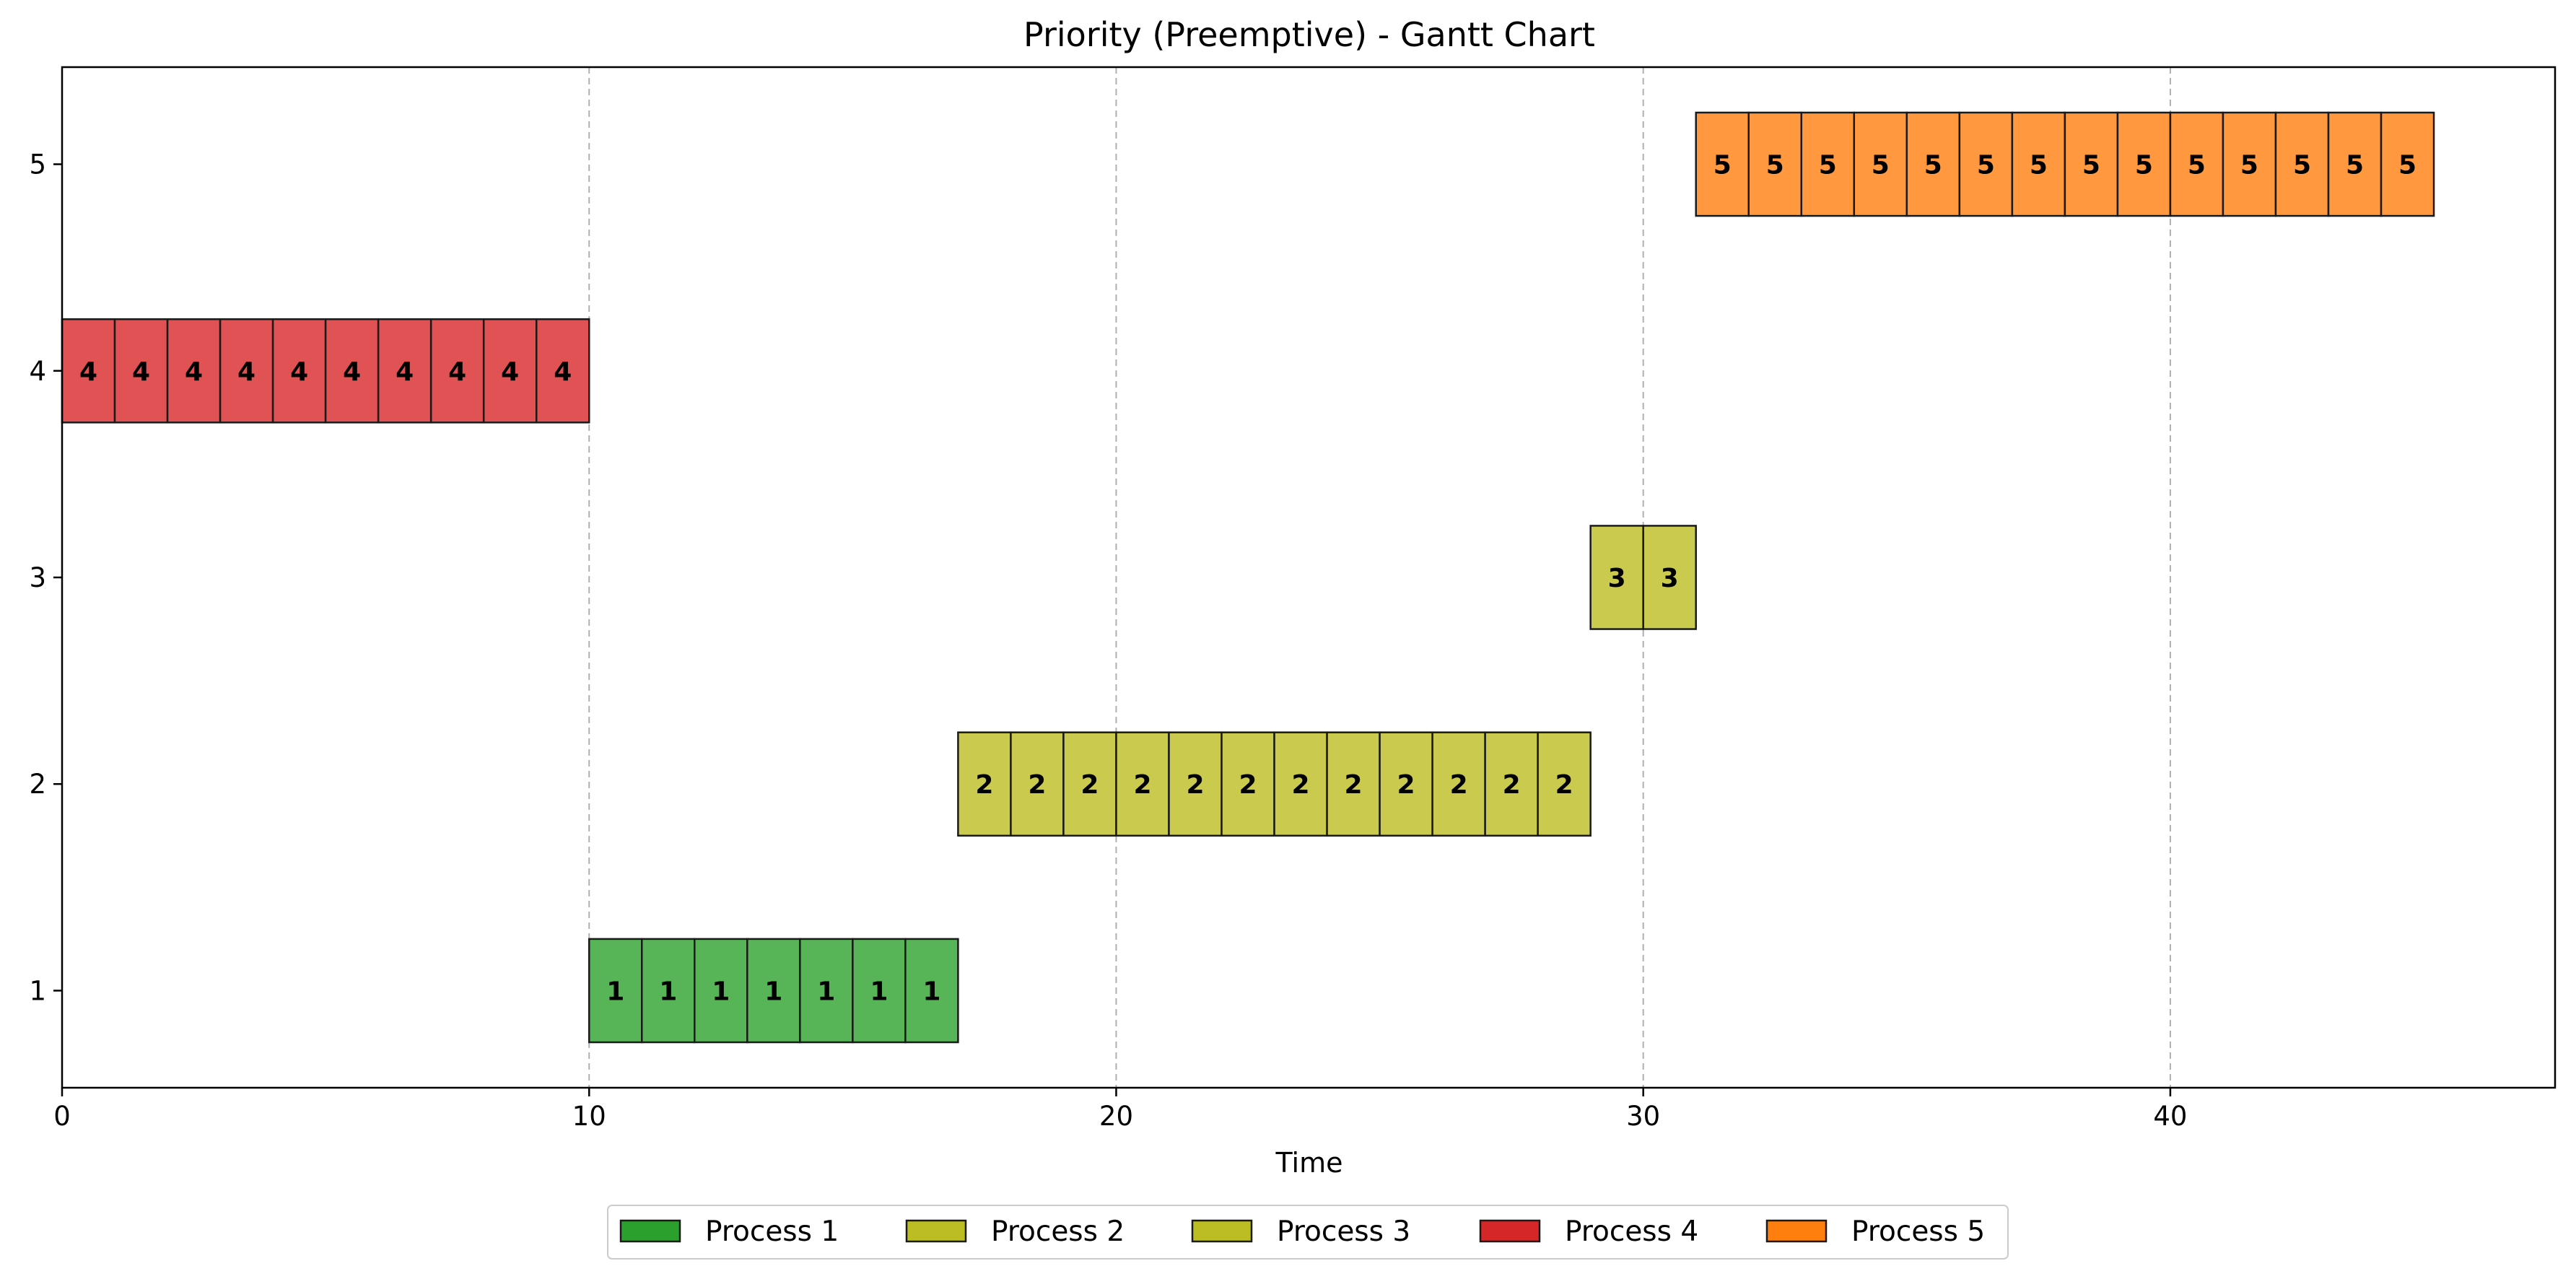  Describe the element at coordinates (37, 990) in the screenshot. I see `y-tick-label: 1` at that location.